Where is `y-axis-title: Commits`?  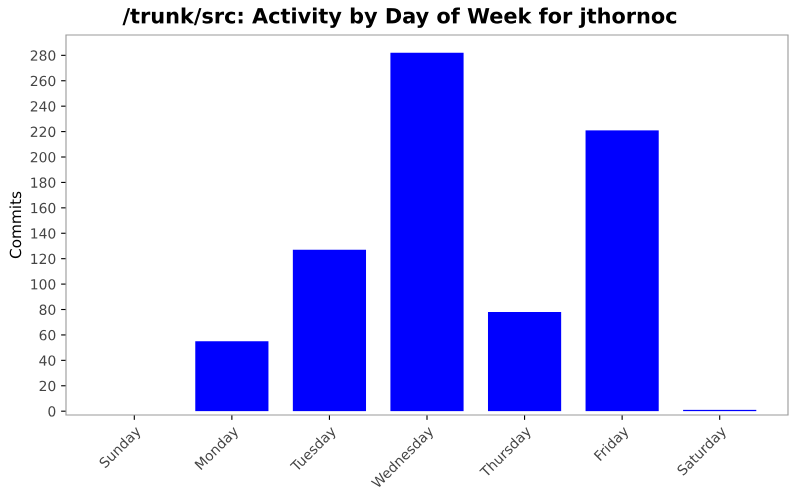
y-axis-title: Commits is located at coordinates (15, 225).